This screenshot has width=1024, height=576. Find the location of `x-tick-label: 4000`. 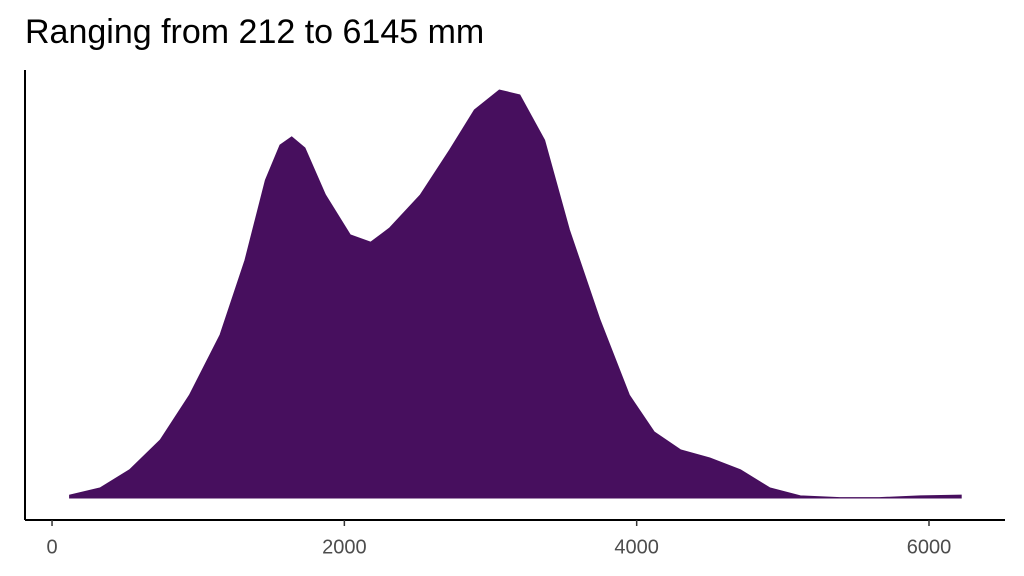

x-tick-label: 4000 is located at coordinates (636, 547).